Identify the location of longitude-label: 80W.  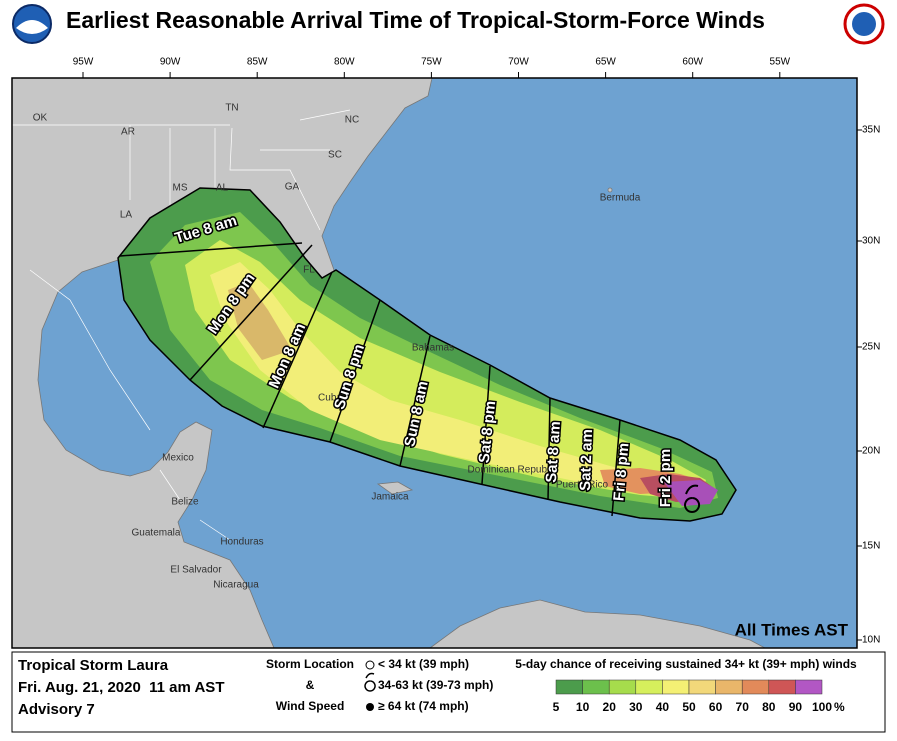
(344, 62).